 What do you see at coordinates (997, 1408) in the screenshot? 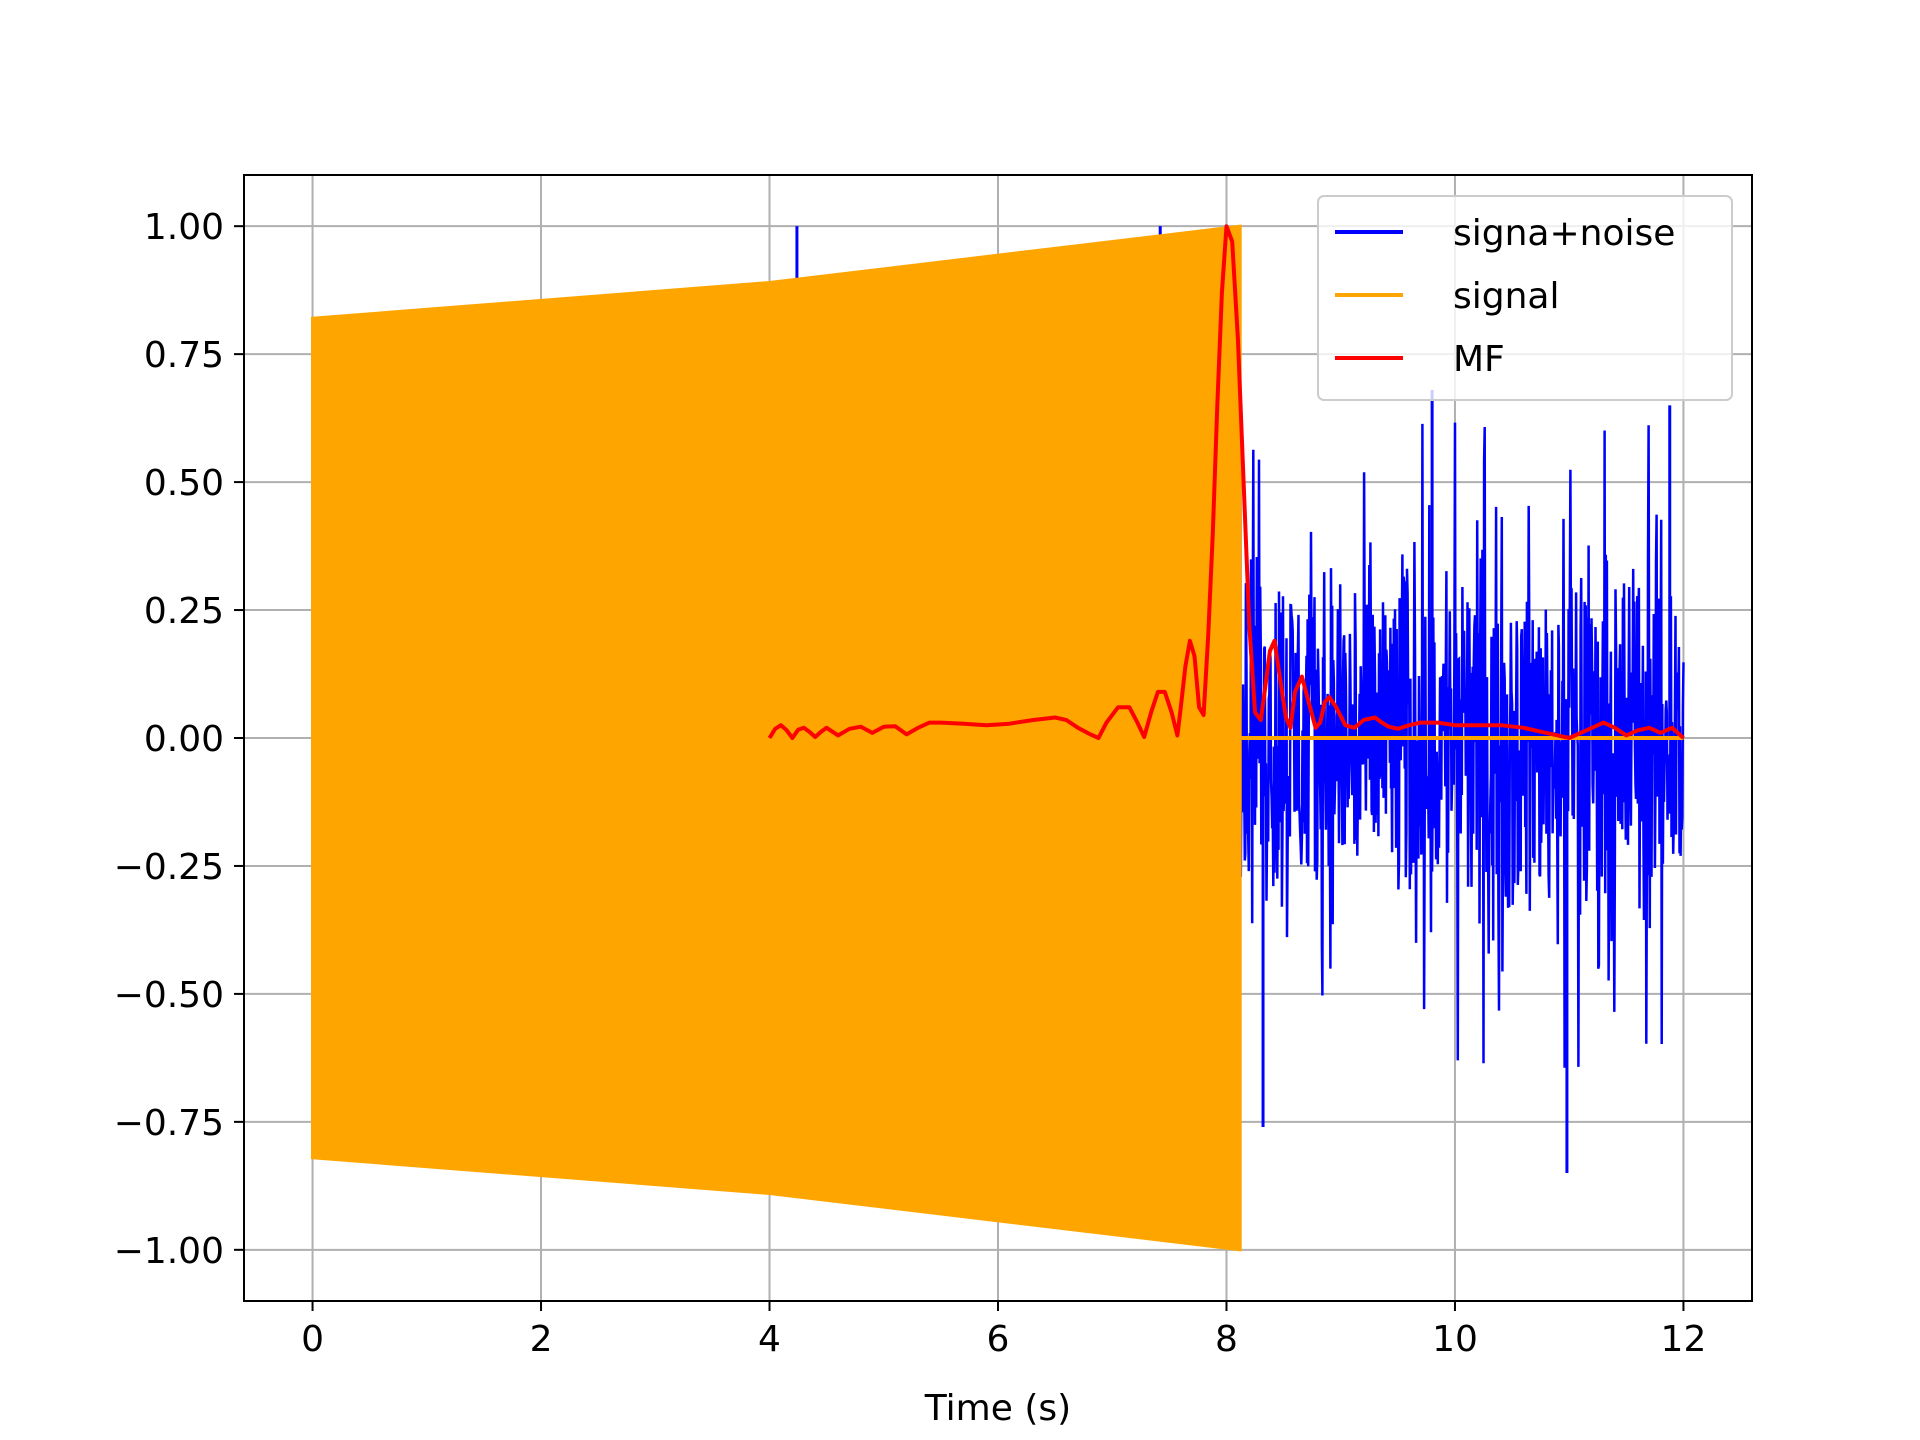
I see `x-axis-label: Time (s)` at bounding box center [997, 1408].